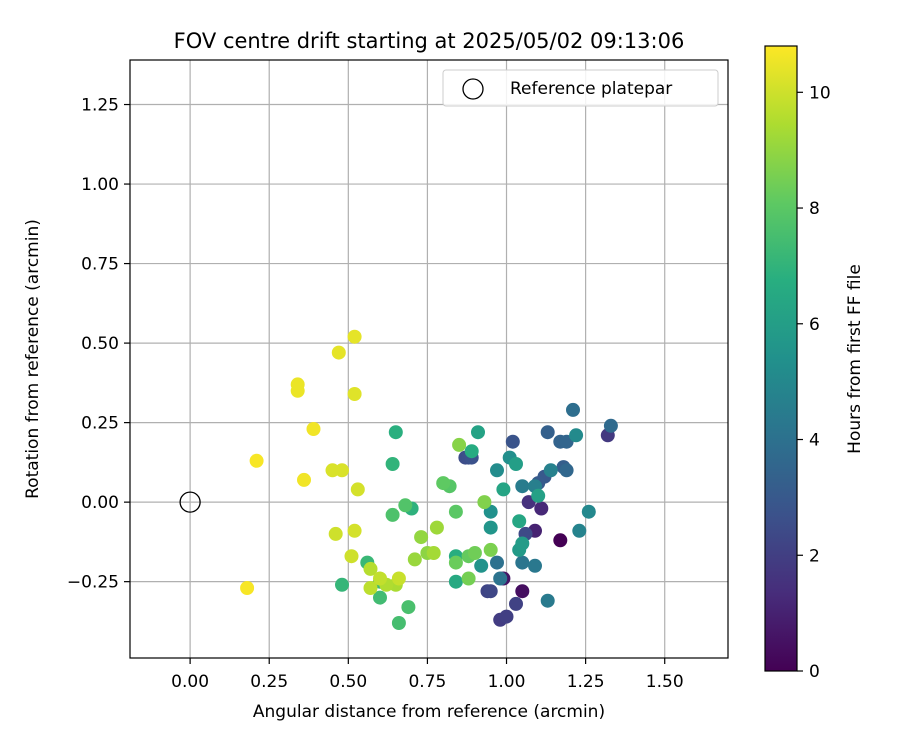 The image size is (900, 750). Describe the element at coordinates (100, 185) in the screenshot. I see `y-tick-label: 1.00` at that location.